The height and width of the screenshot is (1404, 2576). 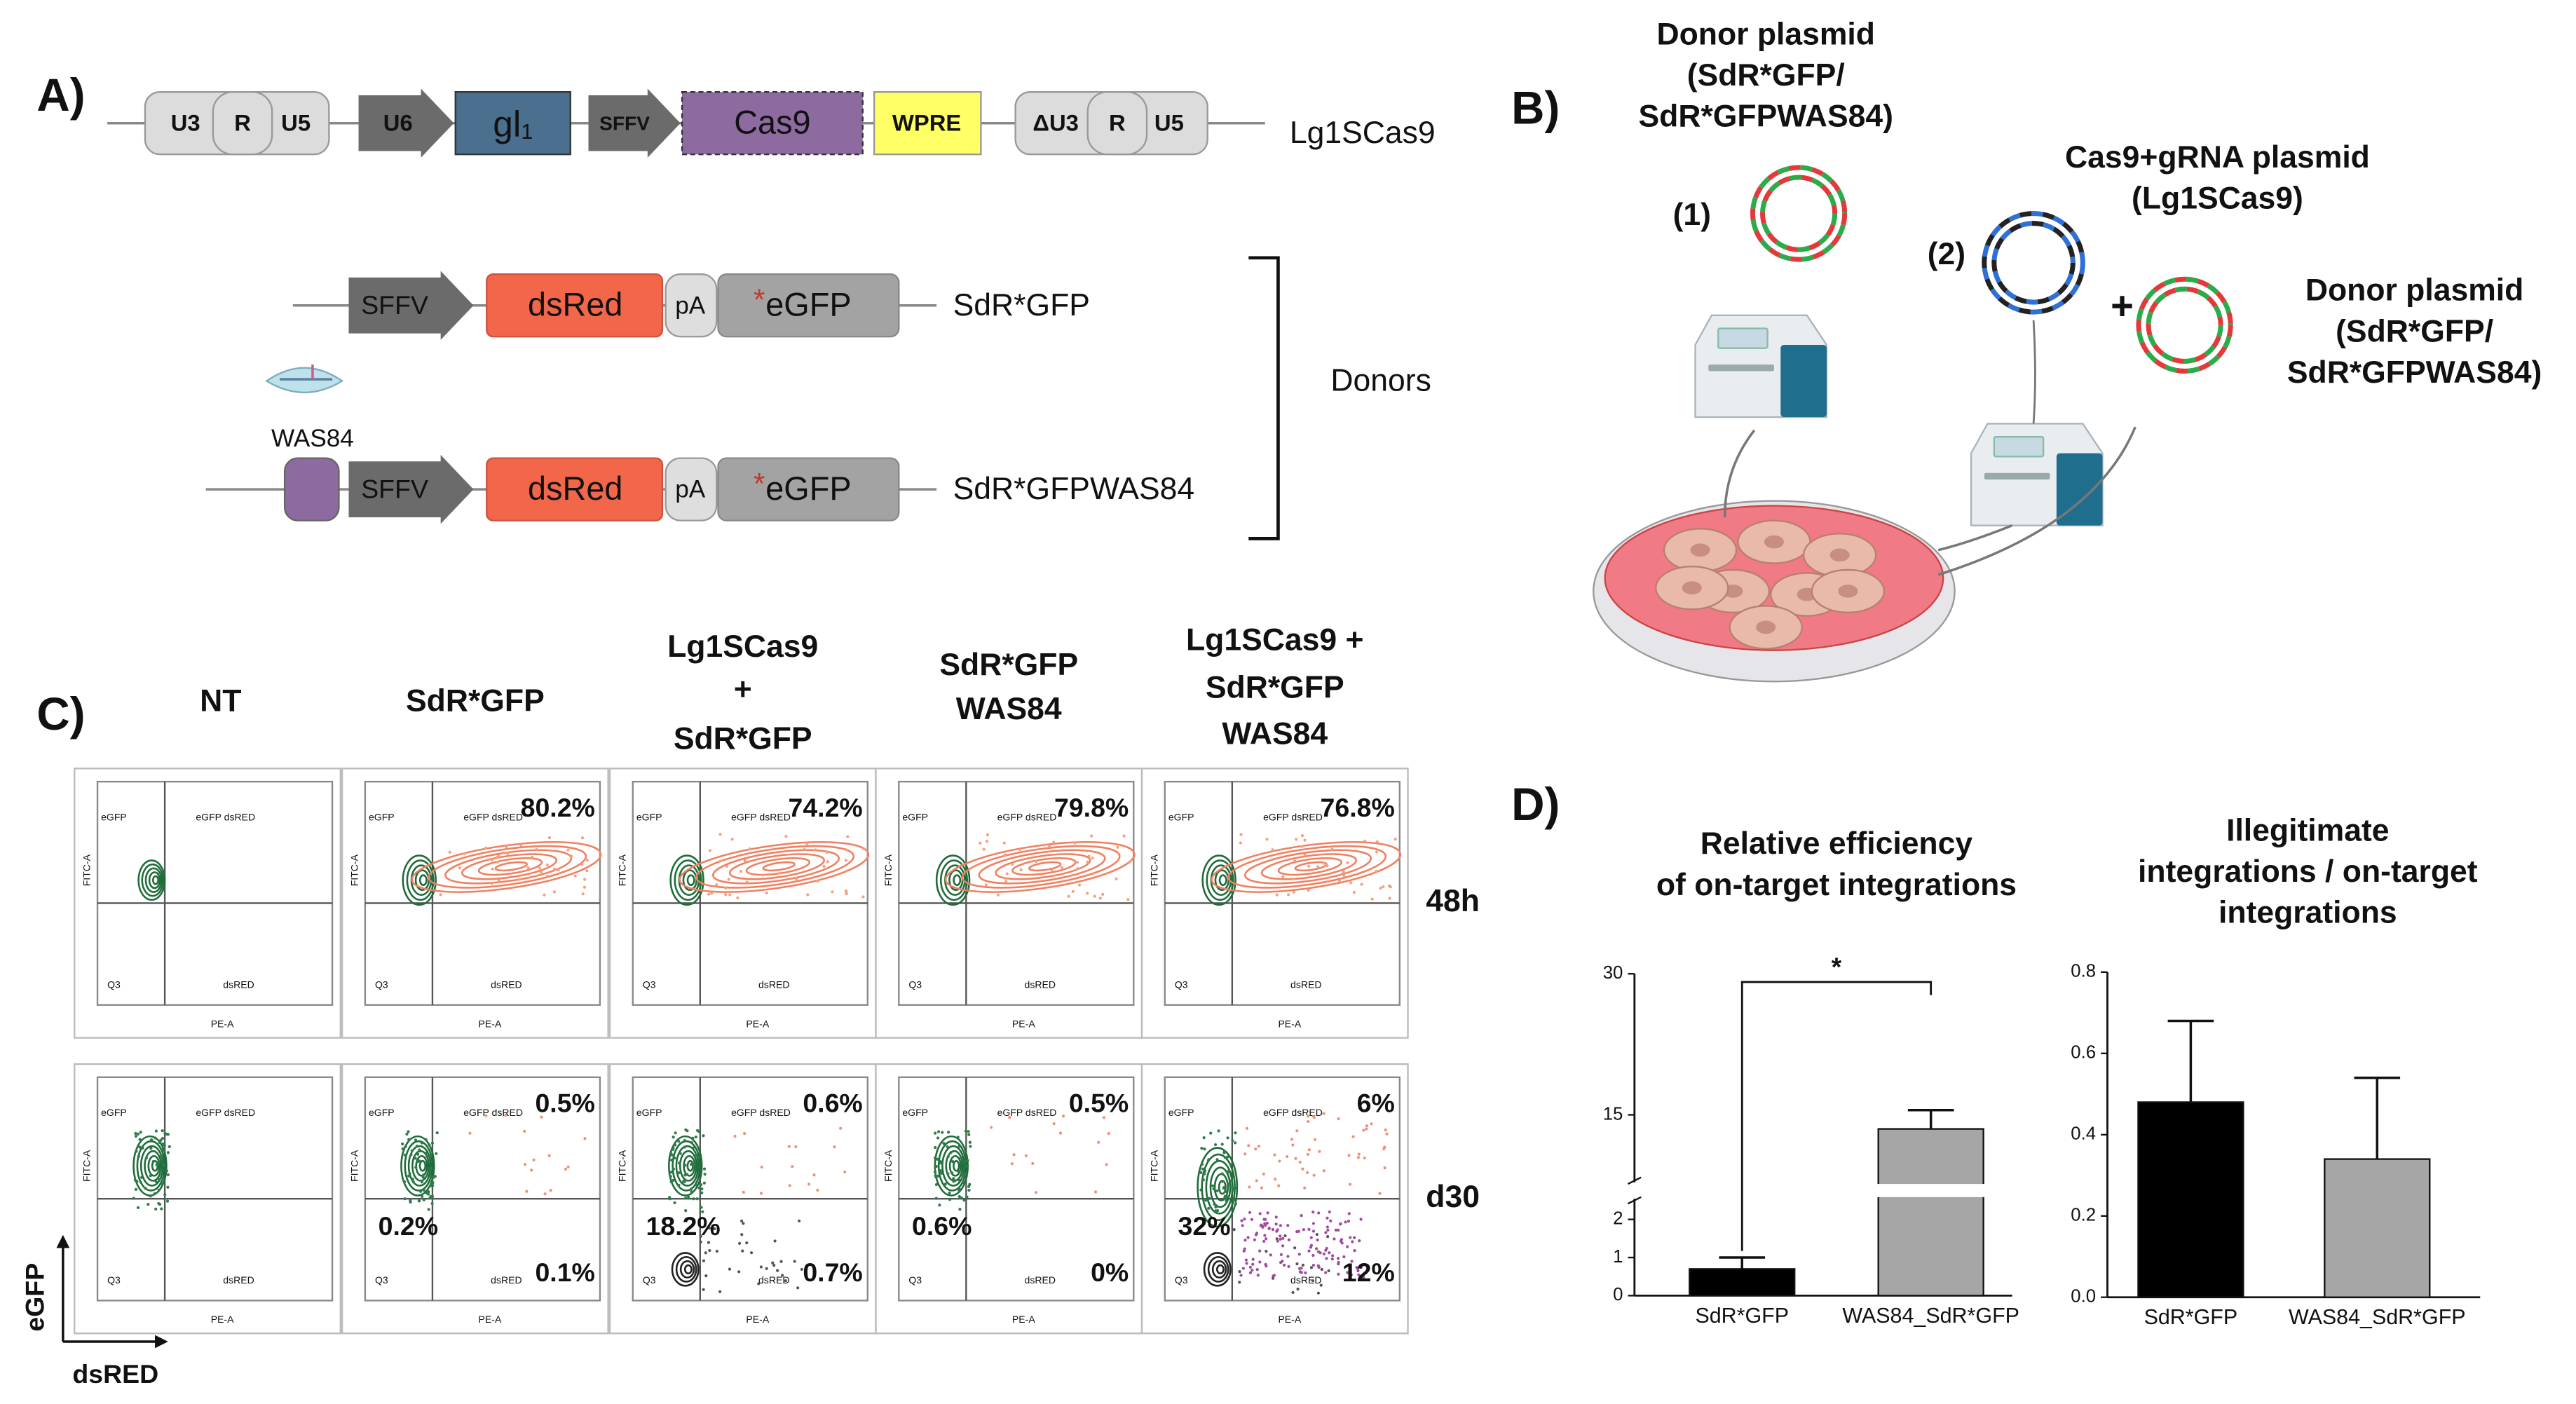 I want to click on bar-break, so click(x=1930, y=1190).